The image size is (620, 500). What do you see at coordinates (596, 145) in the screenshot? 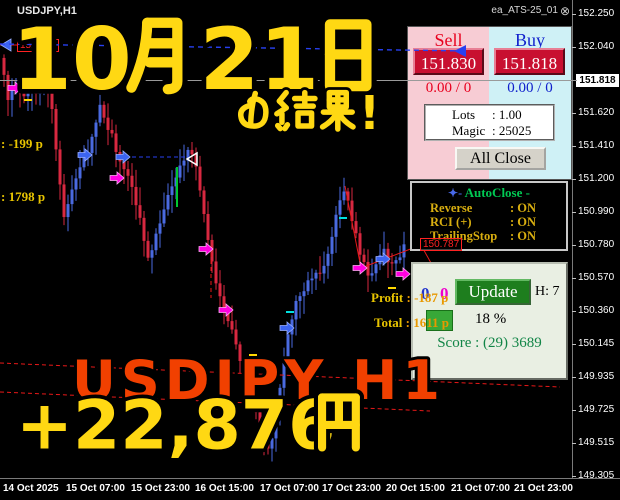
I see `price-tick: 151.410` at bounding box center [596, 145].